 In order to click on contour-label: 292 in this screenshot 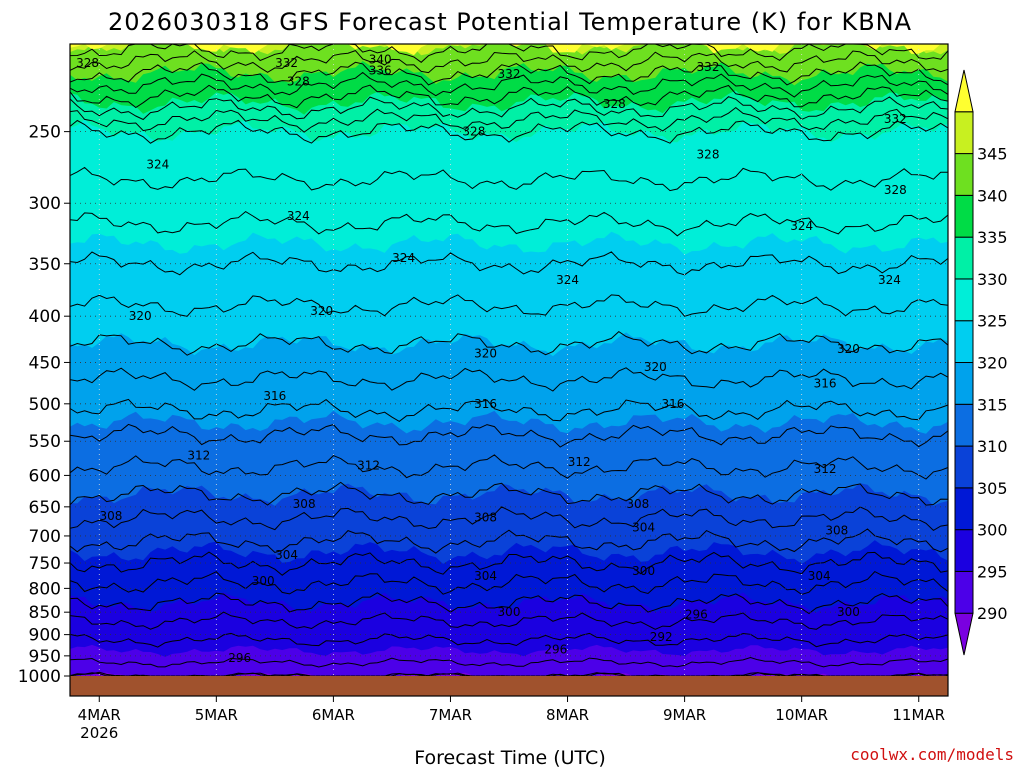, I will do `click(661, 637)`.